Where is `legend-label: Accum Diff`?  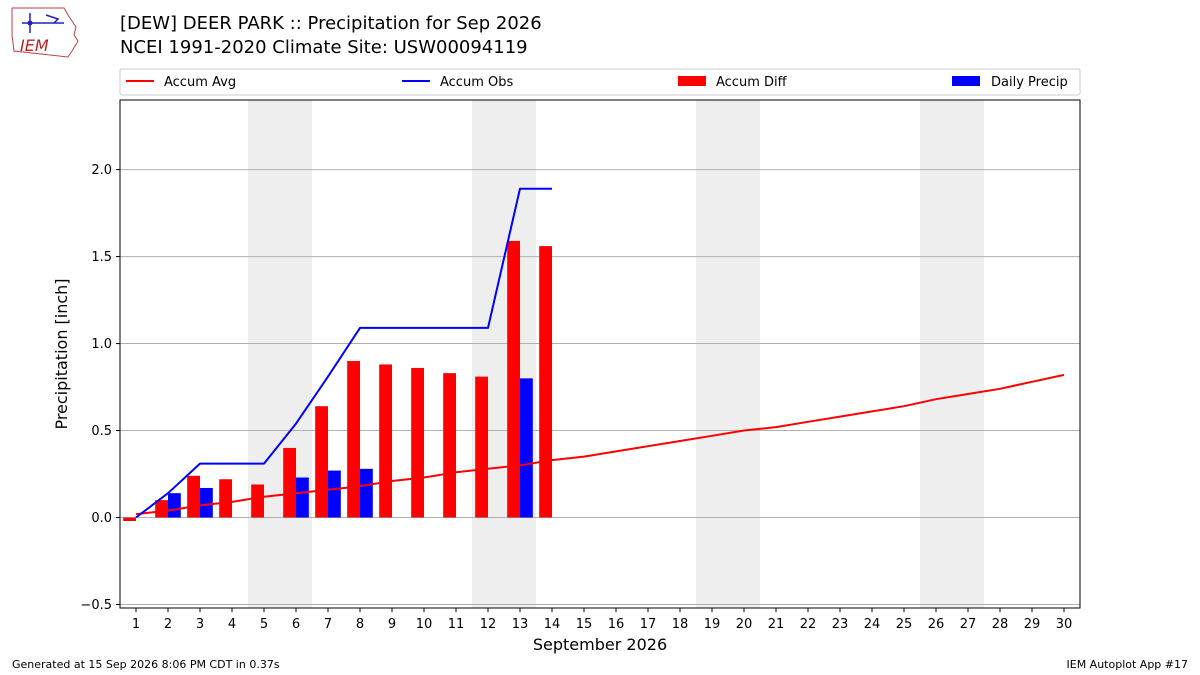 legend-label: Accum Diff is located at coordinates (752, 82).